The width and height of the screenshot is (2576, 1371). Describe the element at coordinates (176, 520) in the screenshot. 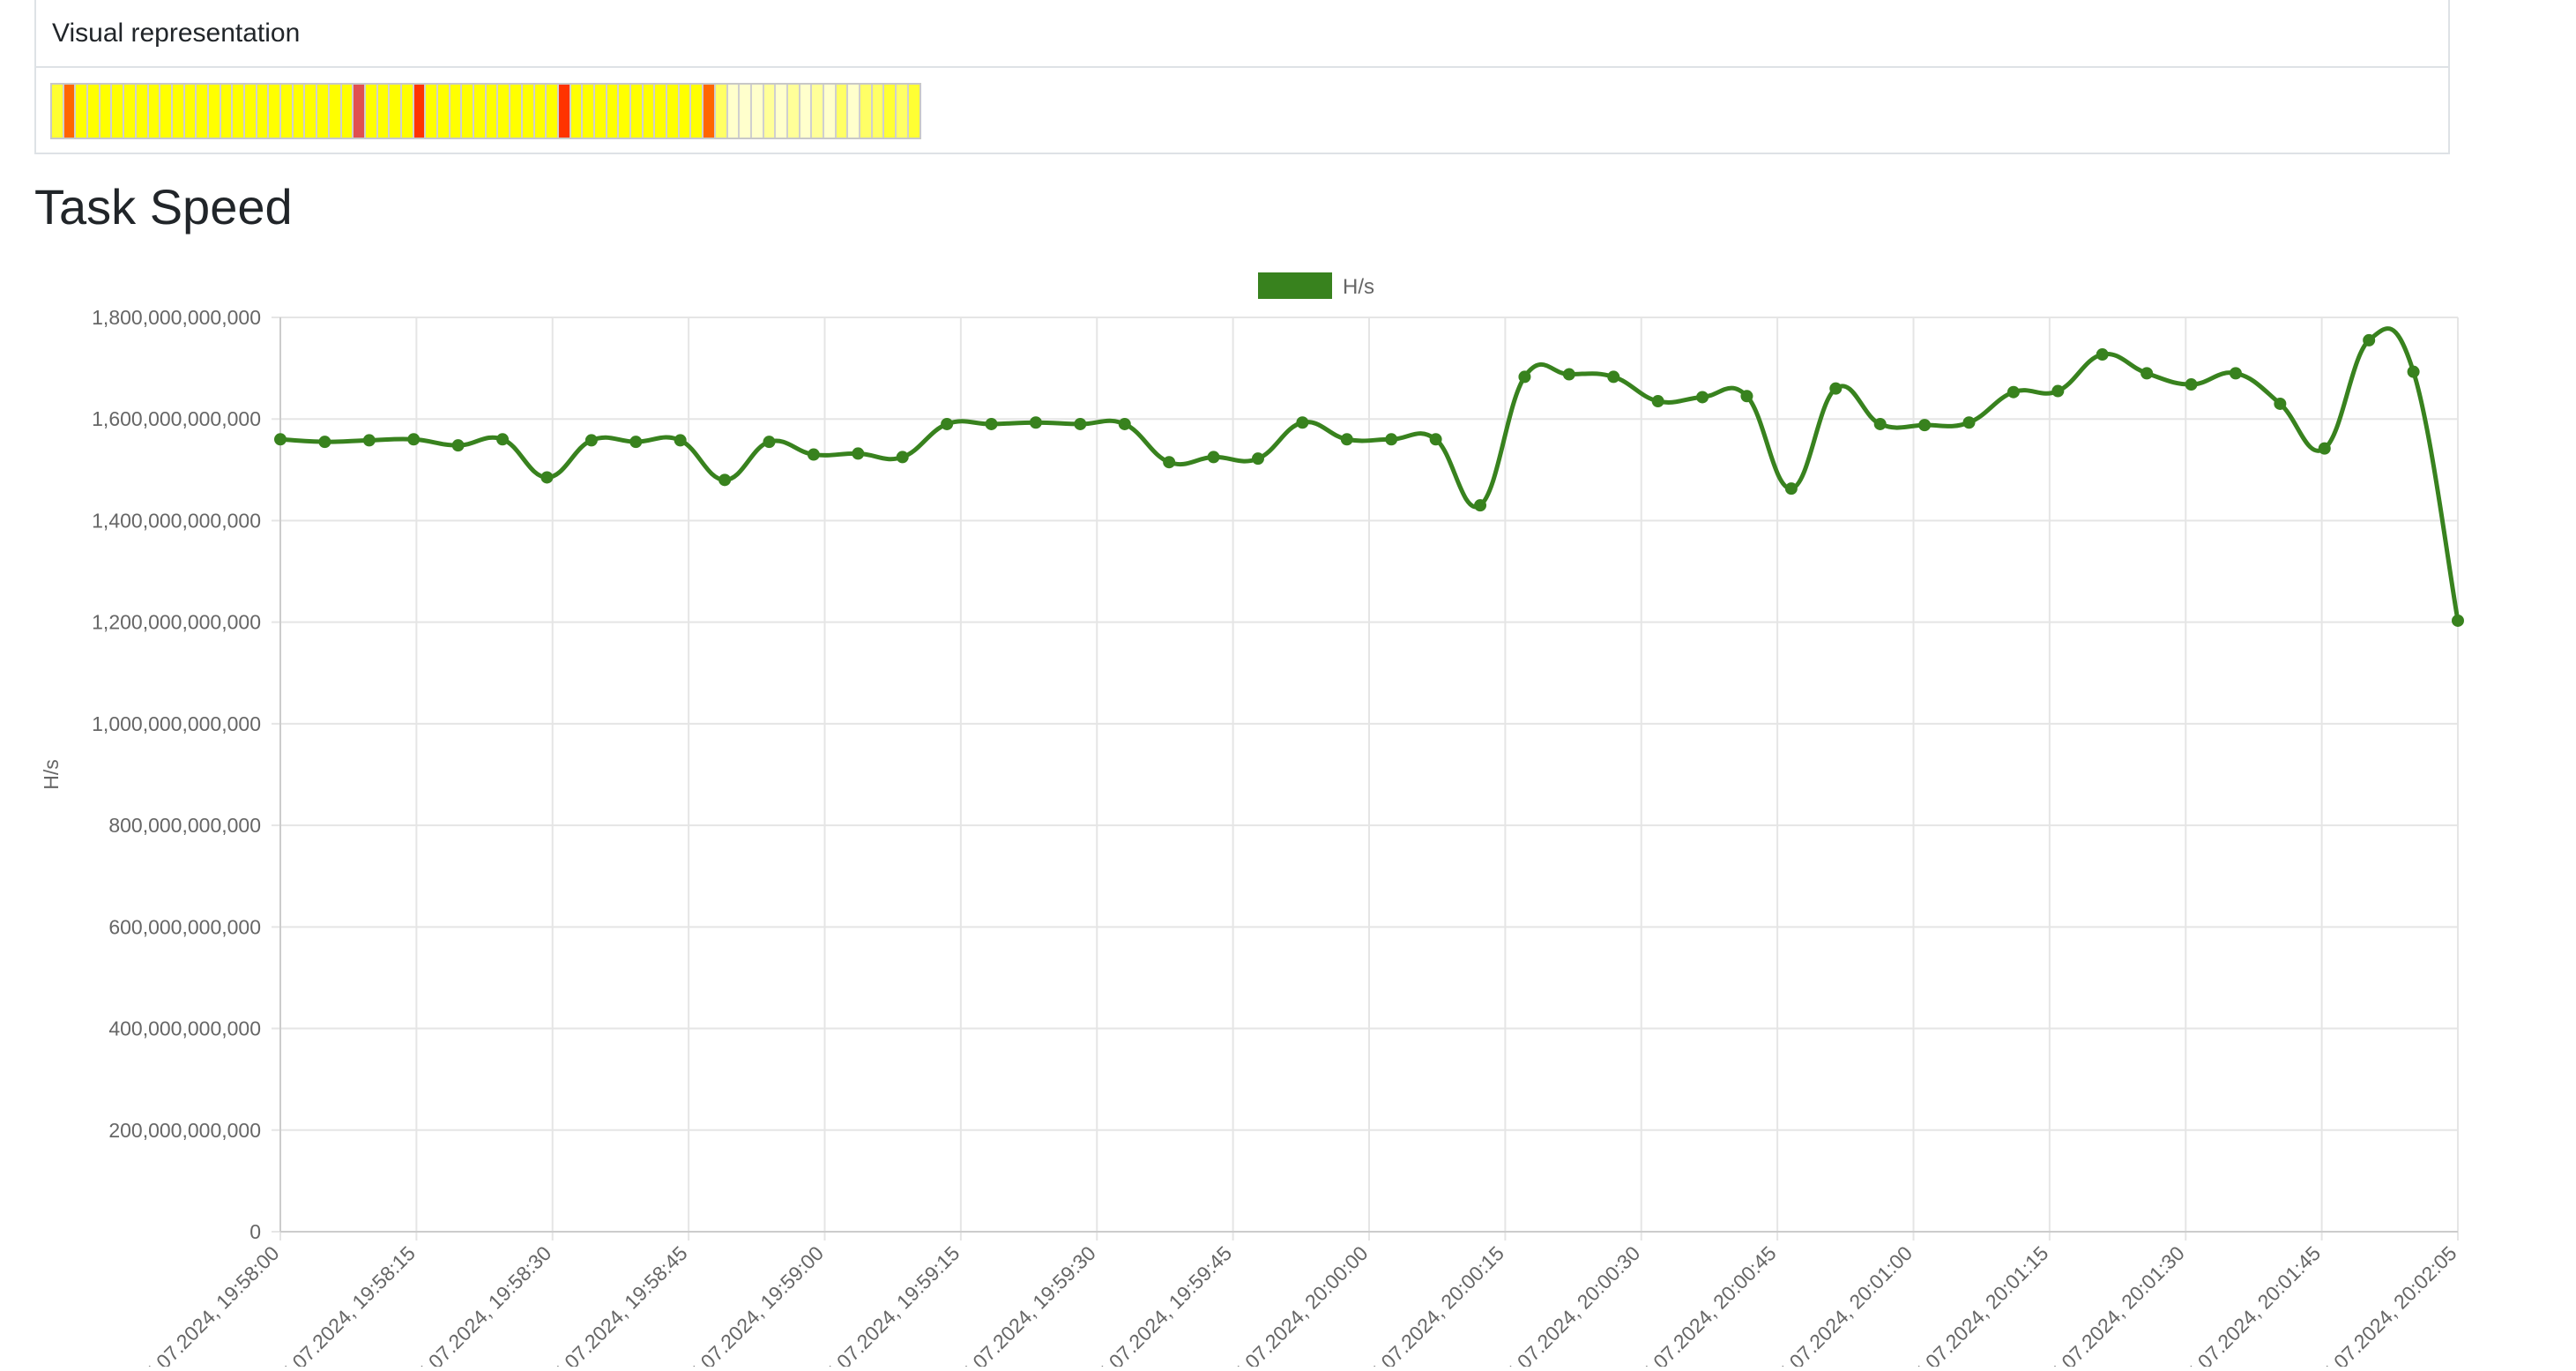

I see `y-tick-label: 1,400,000,000,000` at that location.